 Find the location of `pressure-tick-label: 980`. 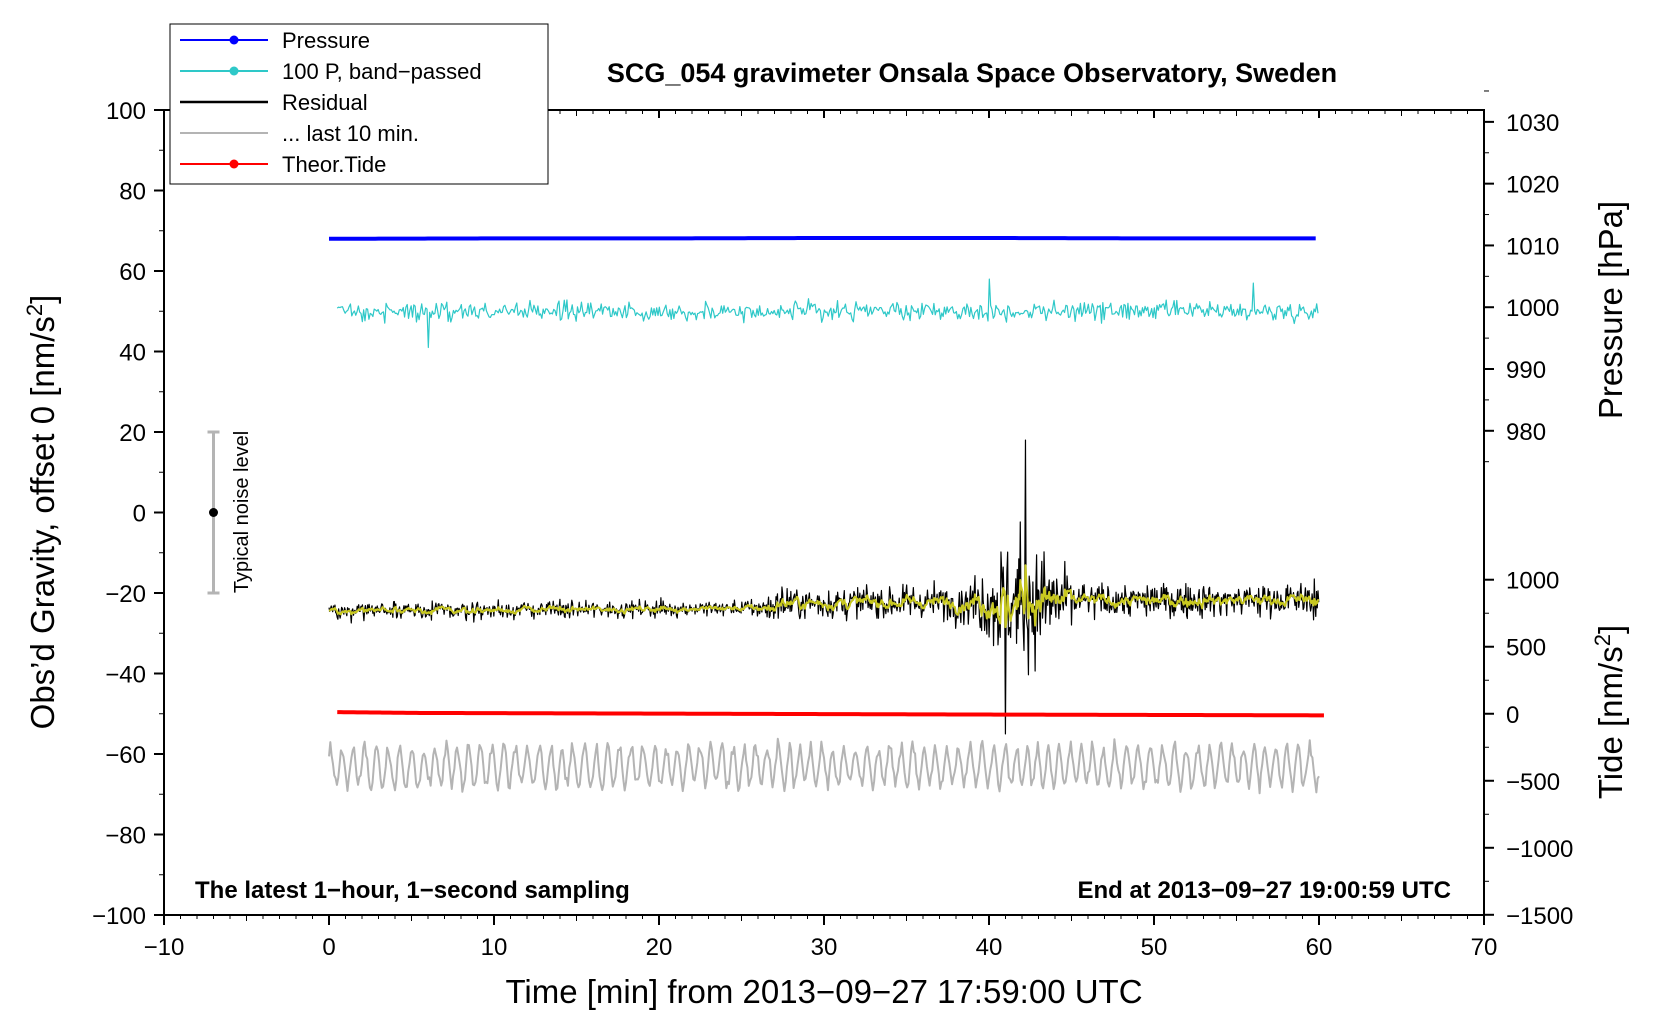

pressure-tick-label: 980 is located at coordinates (1526, 432).